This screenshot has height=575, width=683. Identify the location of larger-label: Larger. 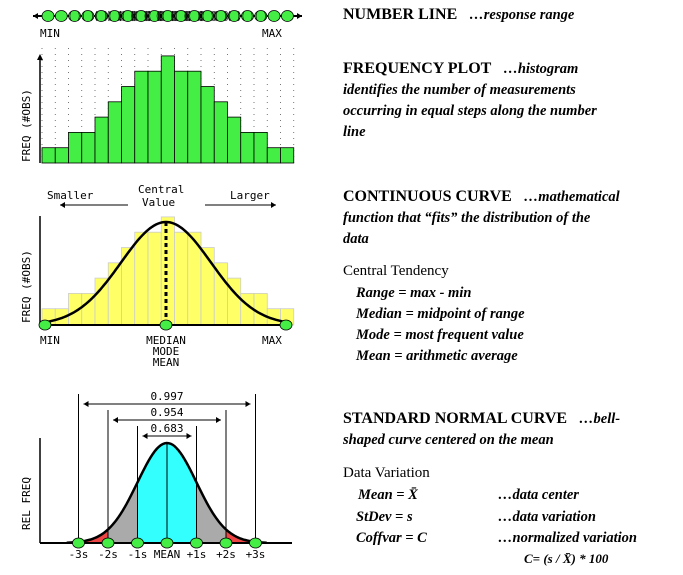
(250, 195).